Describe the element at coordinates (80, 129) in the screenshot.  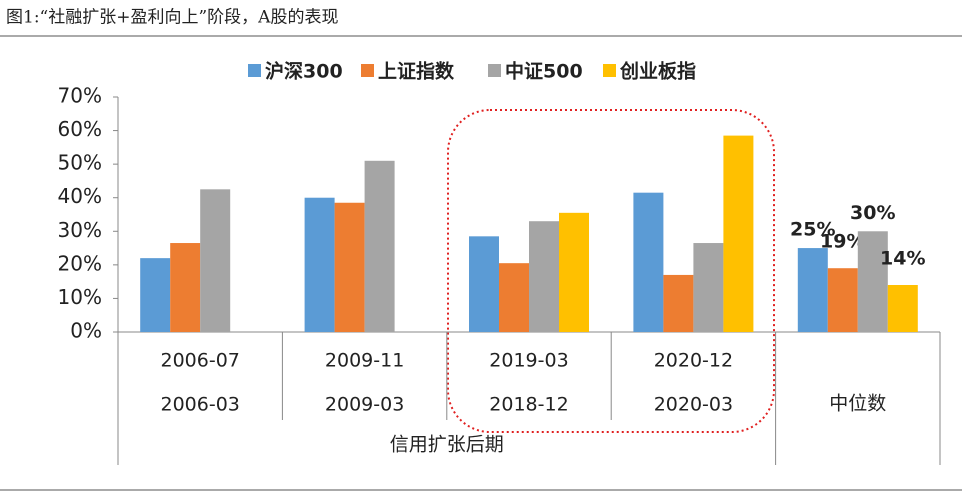
I see `y-tick-label: 60%` at that location.